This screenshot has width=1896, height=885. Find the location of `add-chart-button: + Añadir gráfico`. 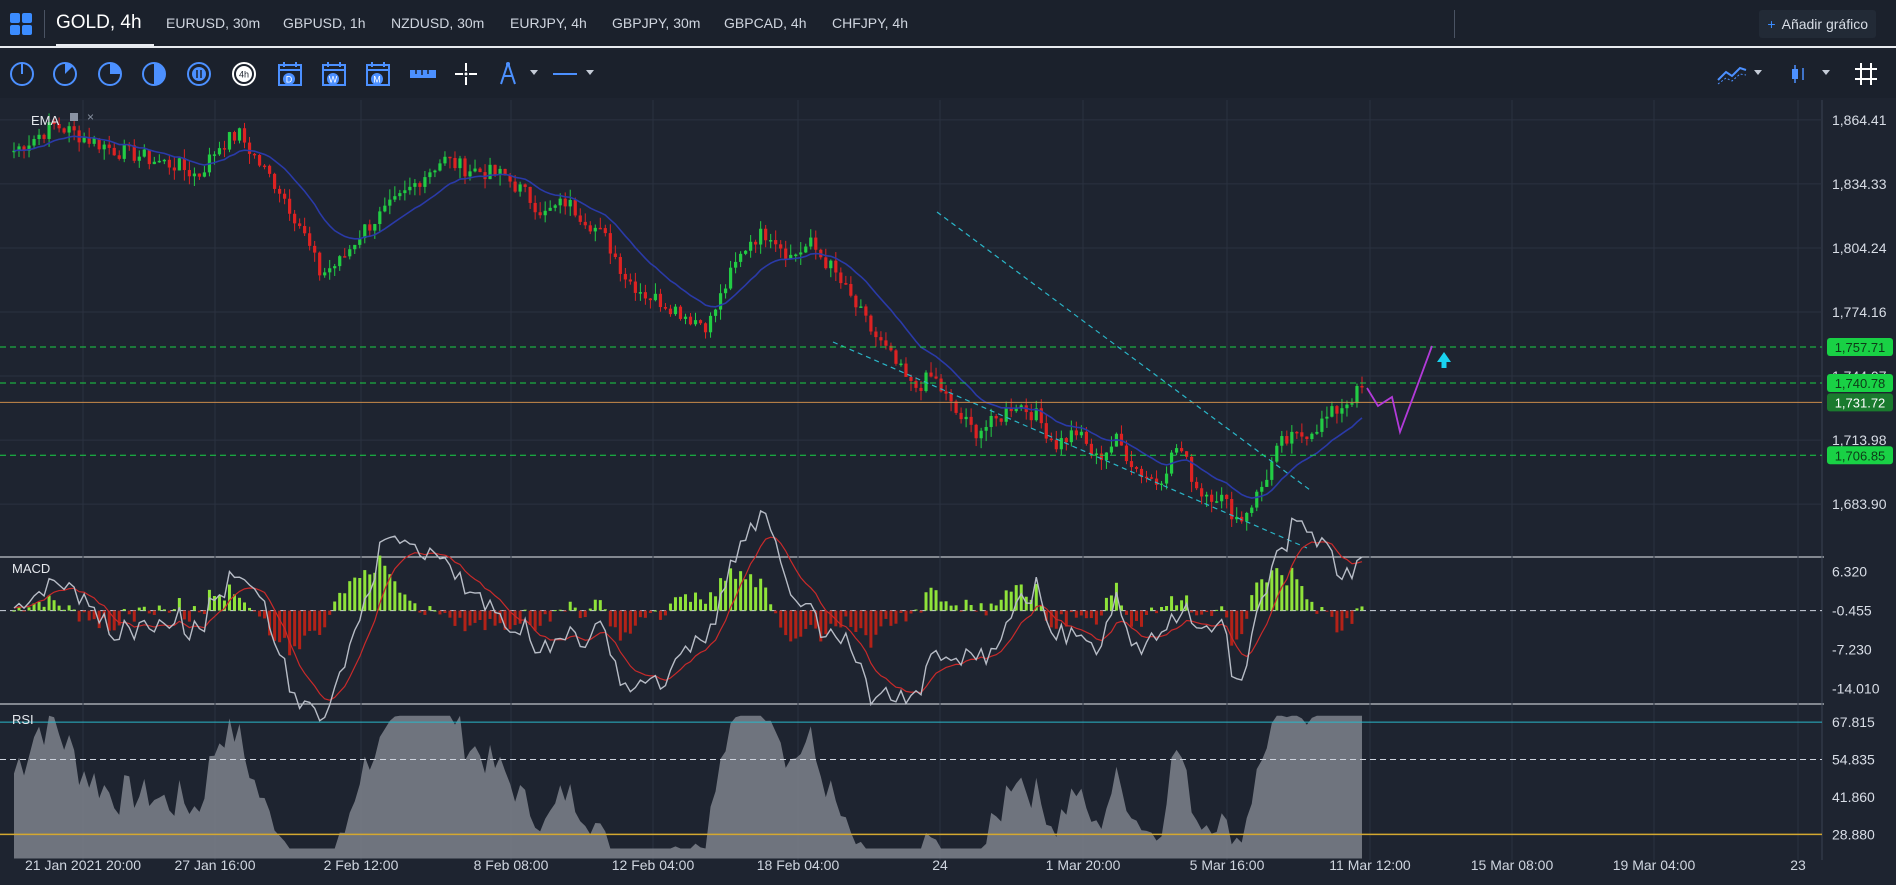

add-chart-button: + Añadir gráfico is located at coordinates (1817, 24).